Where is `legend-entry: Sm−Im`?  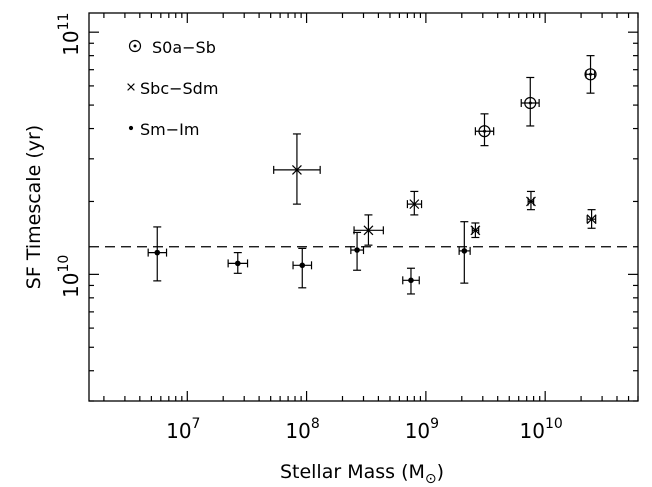 legend-entry: Sm−Im is located at coordinates (163, 129).